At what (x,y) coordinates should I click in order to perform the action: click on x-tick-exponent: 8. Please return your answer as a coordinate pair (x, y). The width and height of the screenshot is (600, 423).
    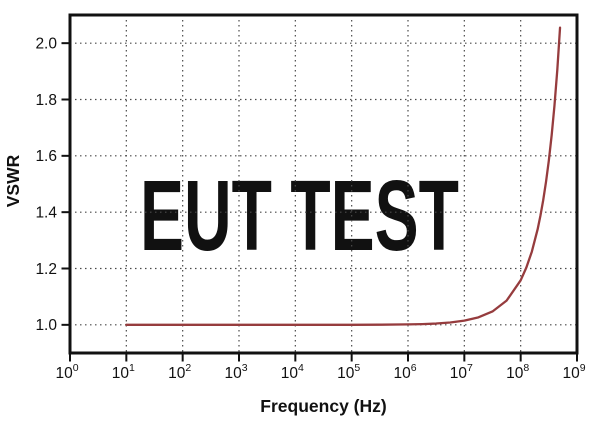
    Looking at the image, I should click on (526, 368).